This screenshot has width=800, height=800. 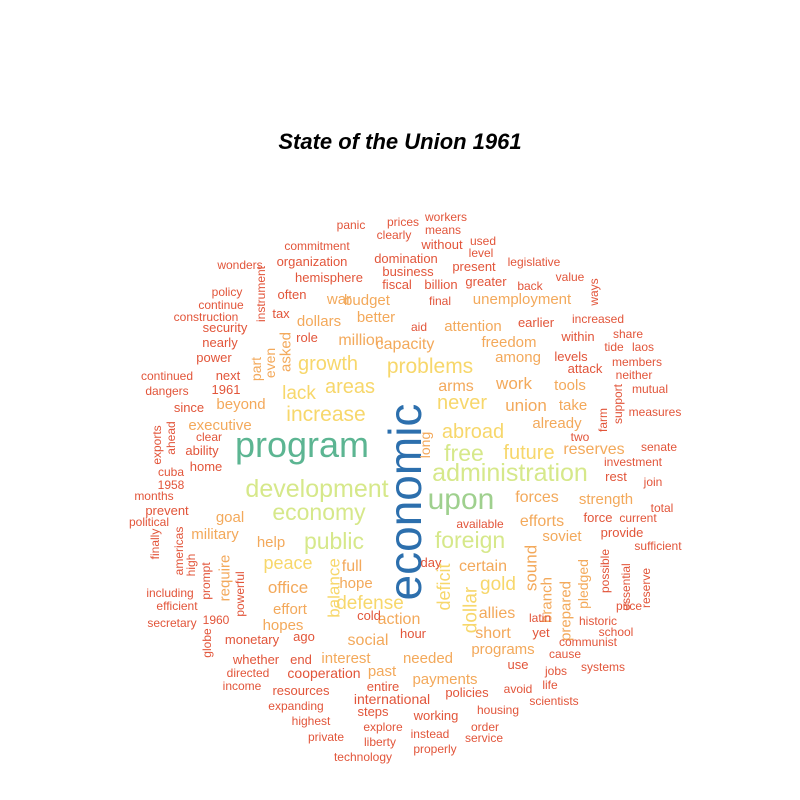 I want to click on word-allies: allies, so click(x=497, y=613).